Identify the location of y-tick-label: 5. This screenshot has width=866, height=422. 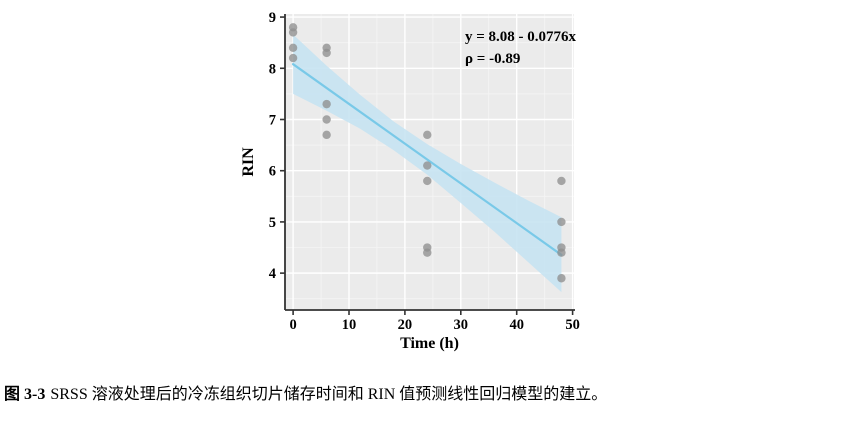
(272, 223).